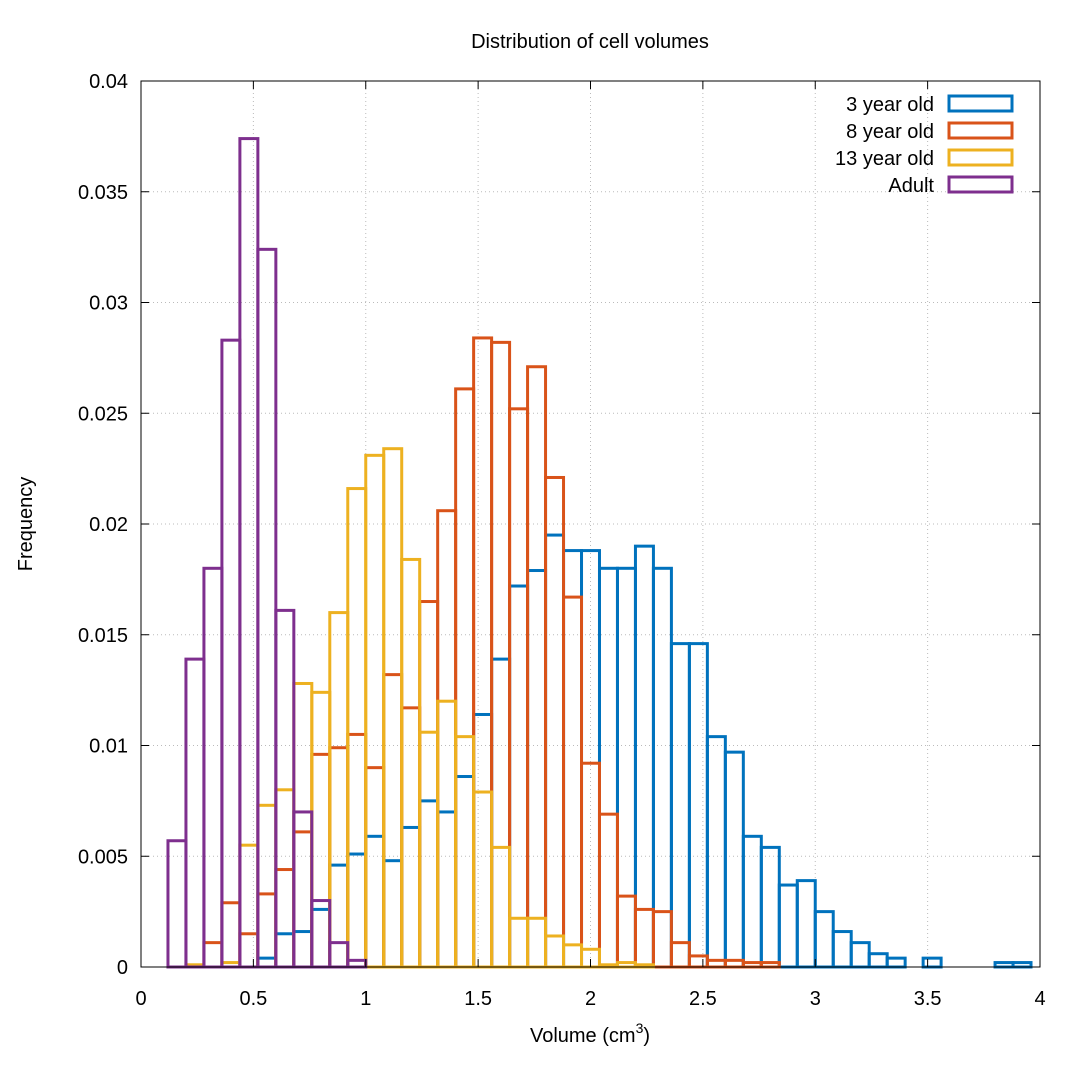 This screenshot has width=1080, height=1080. I want to click on x-tick-label: 3, so click(815, 999).